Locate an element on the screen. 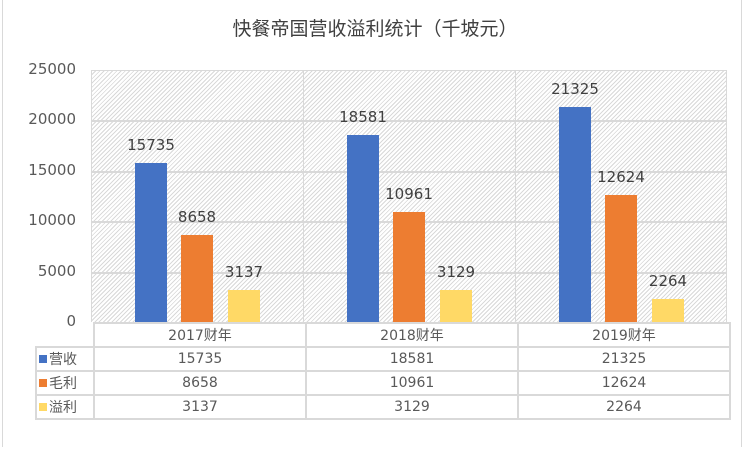  table-row: 营收 15735 18581 21325 is located at coordinates (383, 359).